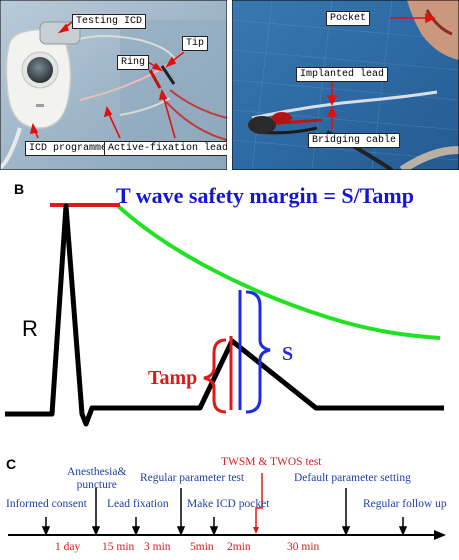 The image size is (459, 560). I want to click on callout-pocket: Pocket, so click(348, 18).